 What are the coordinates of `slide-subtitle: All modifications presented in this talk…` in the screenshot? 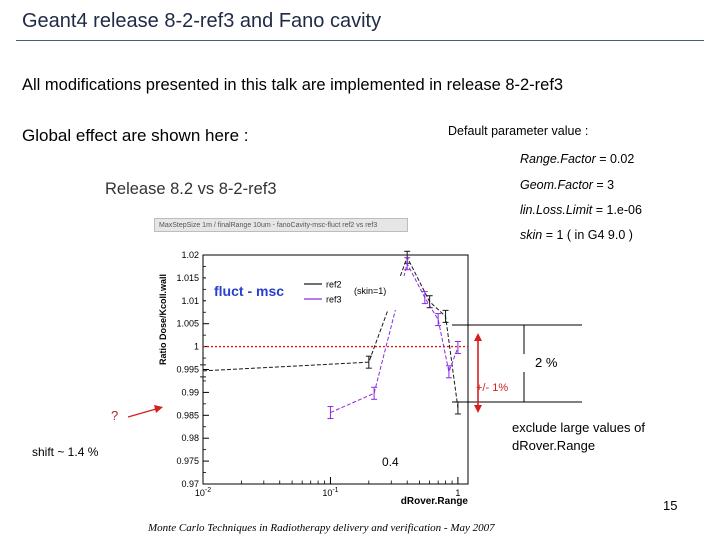 It's located at (293, 85).